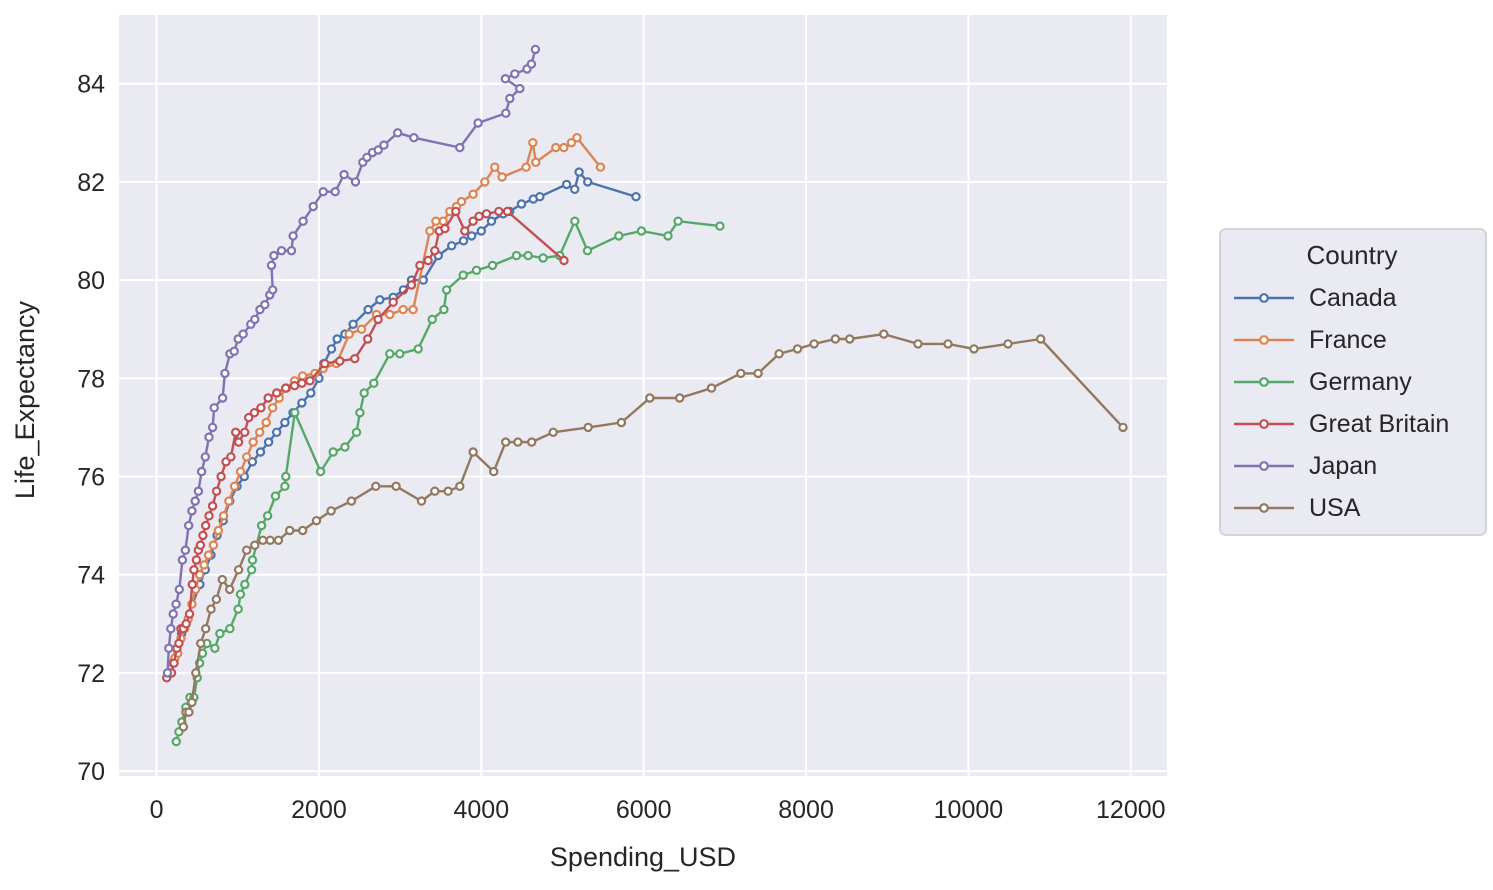 This screenshot has width=1493, height=890. I want to click on y-axis-label: Life_Expectancy, so click(25, 399).